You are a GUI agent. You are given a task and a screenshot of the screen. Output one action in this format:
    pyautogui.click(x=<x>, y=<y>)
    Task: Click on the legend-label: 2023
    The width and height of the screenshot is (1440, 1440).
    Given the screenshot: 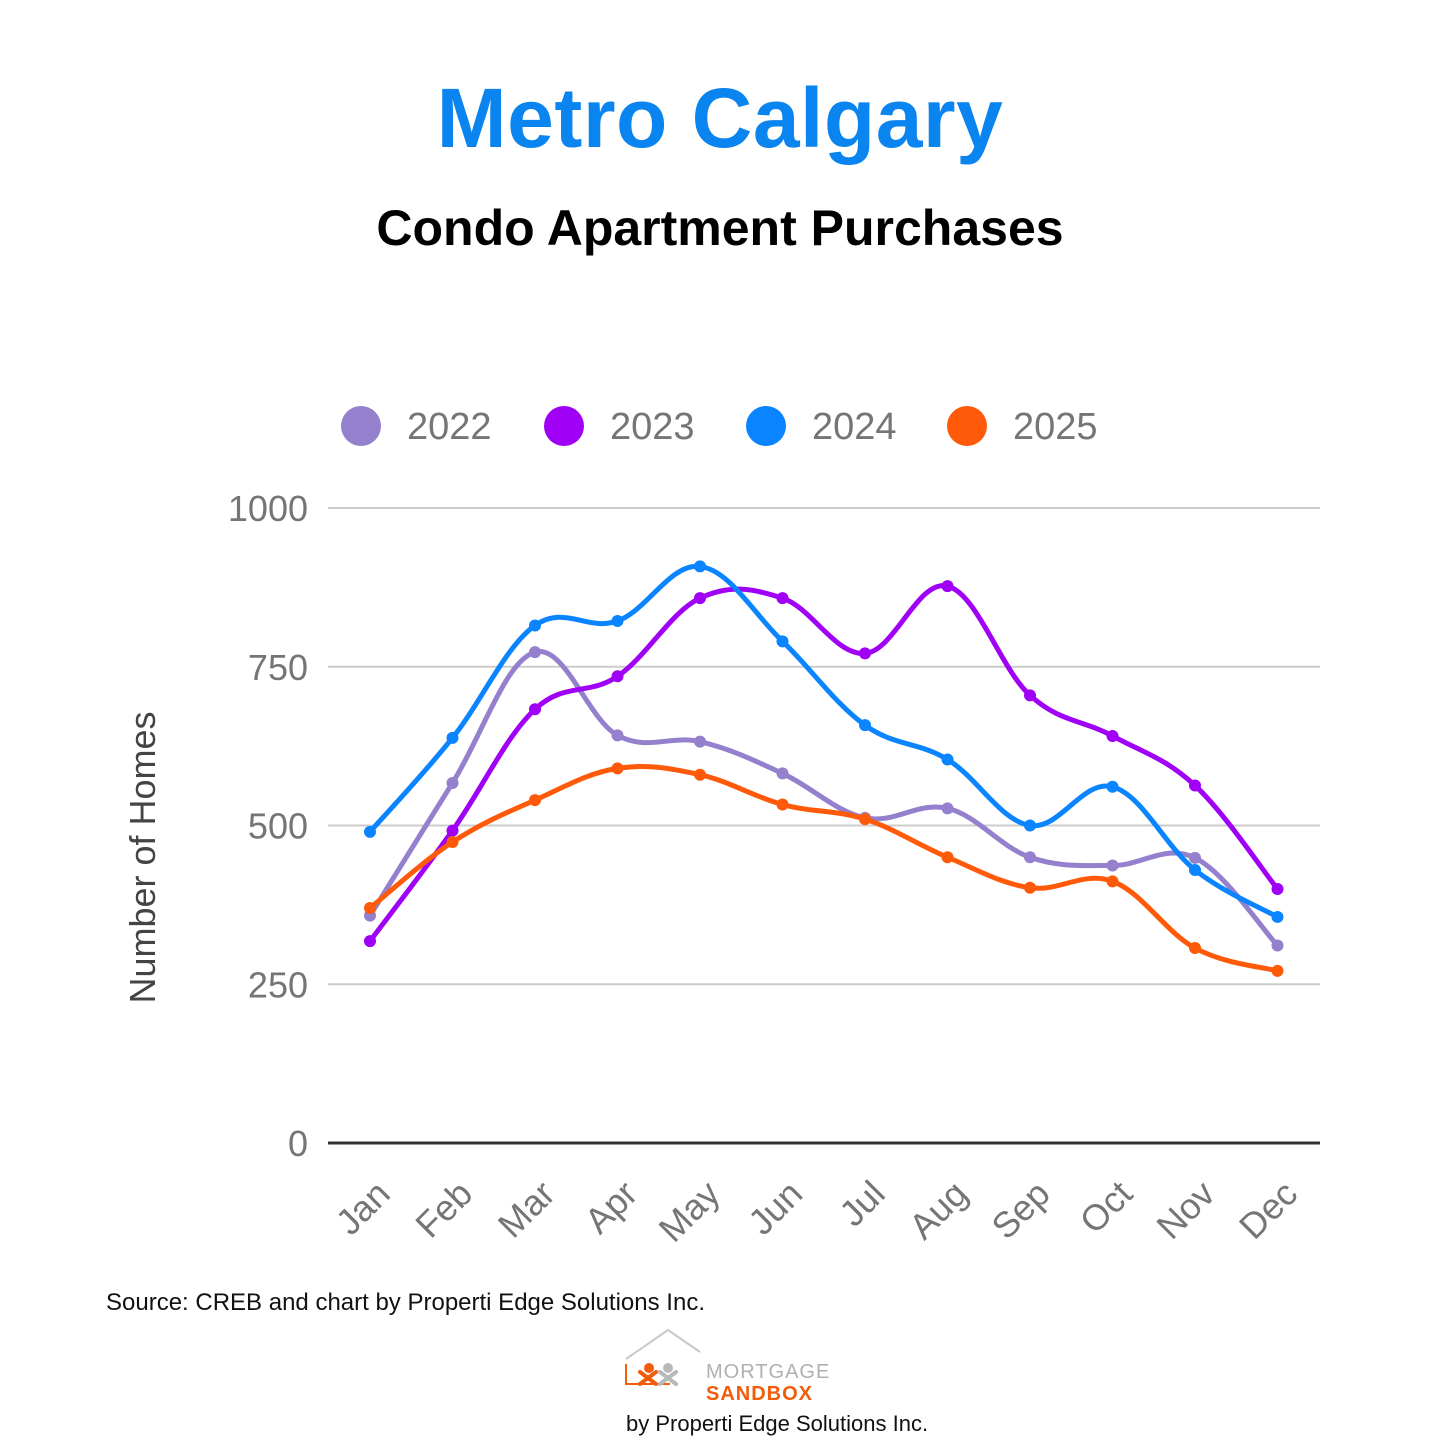 What is the action you would take?
    pyautogui.click(x=652, y=427)
    